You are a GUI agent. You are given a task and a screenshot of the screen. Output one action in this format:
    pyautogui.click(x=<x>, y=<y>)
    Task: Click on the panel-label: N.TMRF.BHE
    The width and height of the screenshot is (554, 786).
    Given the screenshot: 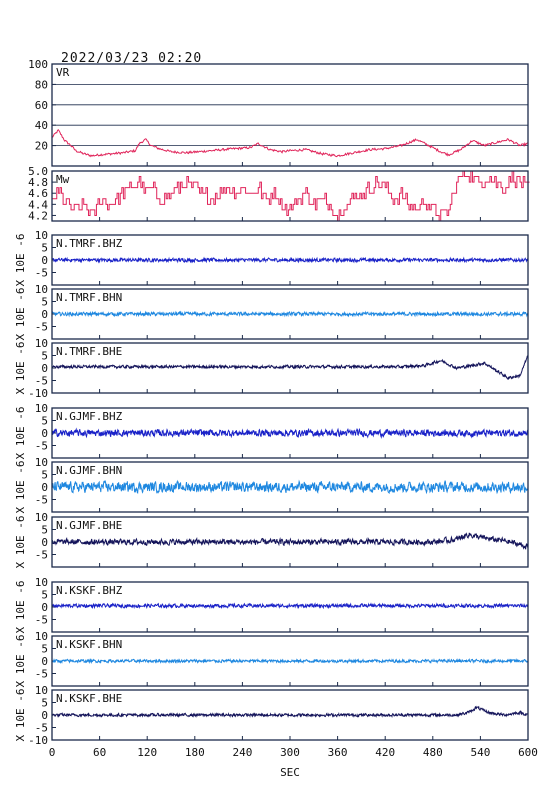 What is the action you would take?
    pyautogui.click(x=89, y=351)
    